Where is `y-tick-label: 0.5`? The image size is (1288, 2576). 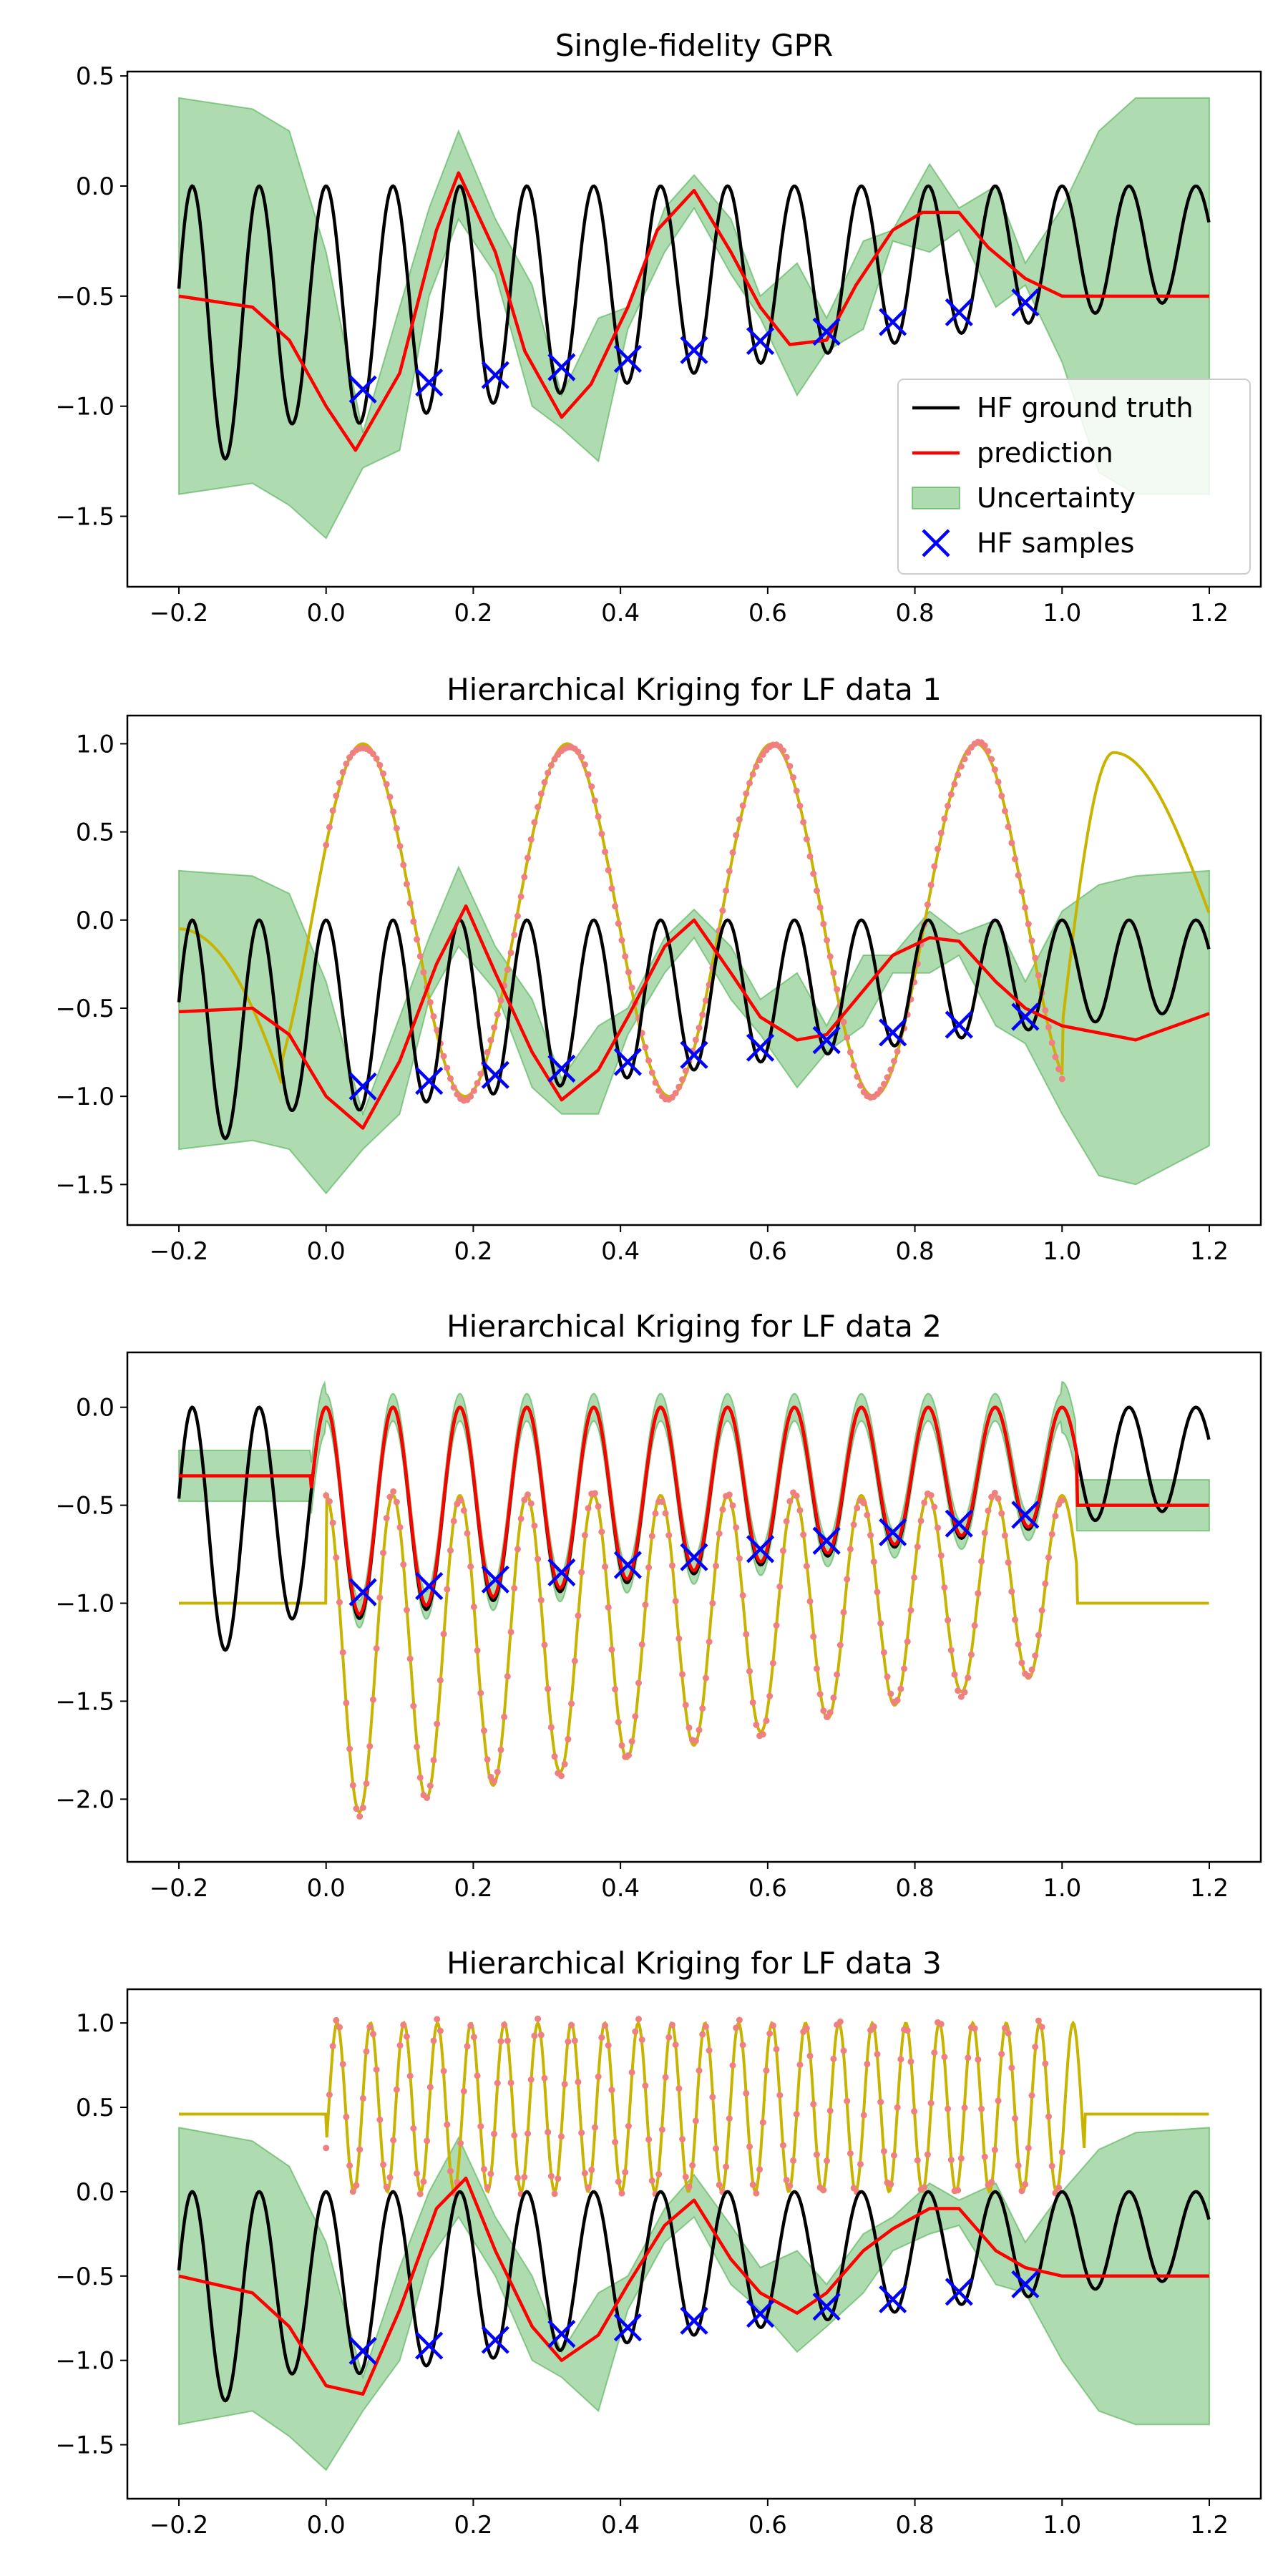
y-tick-label: 0.5 is located at coordinates (95, 76).